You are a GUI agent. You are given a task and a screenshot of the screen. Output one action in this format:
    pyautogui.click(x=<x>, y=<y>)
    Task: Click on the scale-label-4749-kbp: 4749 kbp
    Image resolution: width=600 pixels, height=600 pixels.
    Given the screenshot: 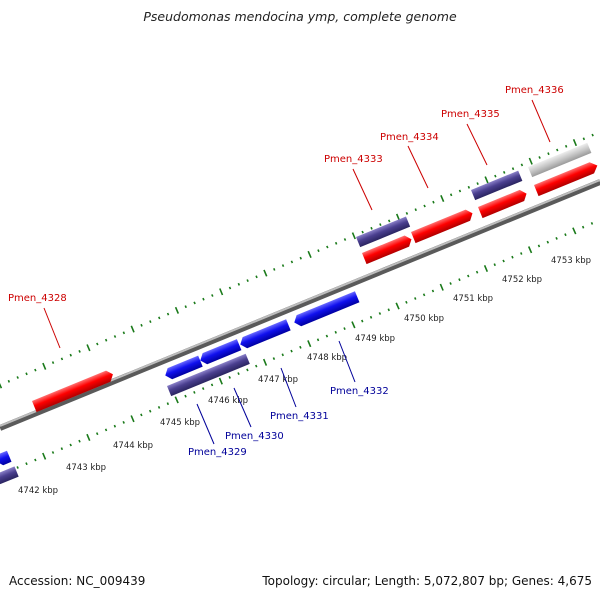 What is the action you would take?
    pyautogui.click(x=375, y=339)
    